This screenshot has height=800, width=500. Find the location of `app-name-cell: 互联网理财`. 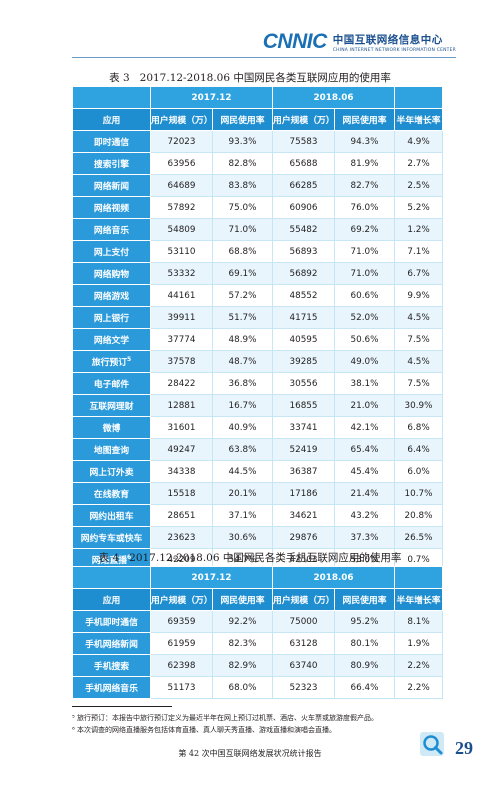

app-name-cell: 互联网理财 is located at coordinates (111, 405).